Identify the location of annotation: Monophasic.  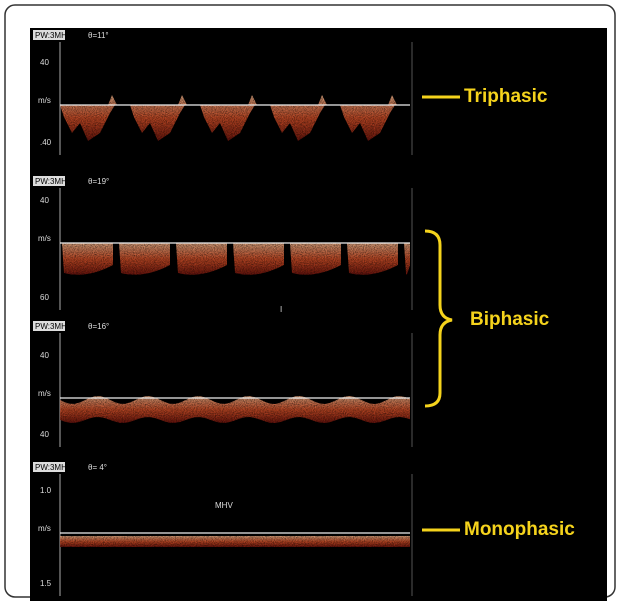
(519, 529).